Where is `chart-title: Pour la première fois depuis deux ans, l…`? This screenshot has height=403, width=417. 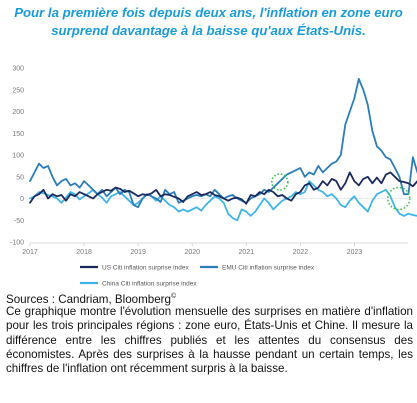
chart-title: Pour la première fois depuis deux ans, l… is located at coordinates (208, 21).